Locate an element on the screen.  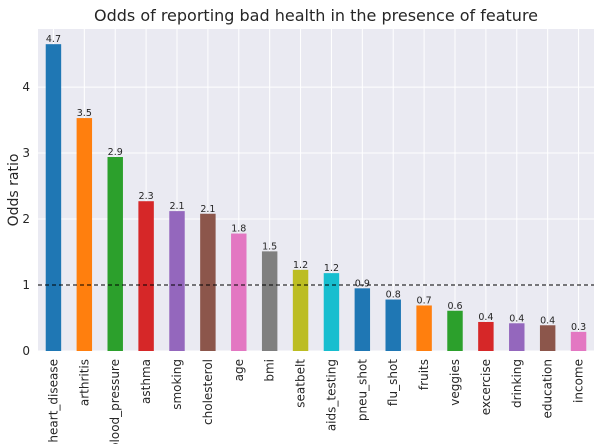
y-tick-label: 0 is located at coordinates (26, 351).